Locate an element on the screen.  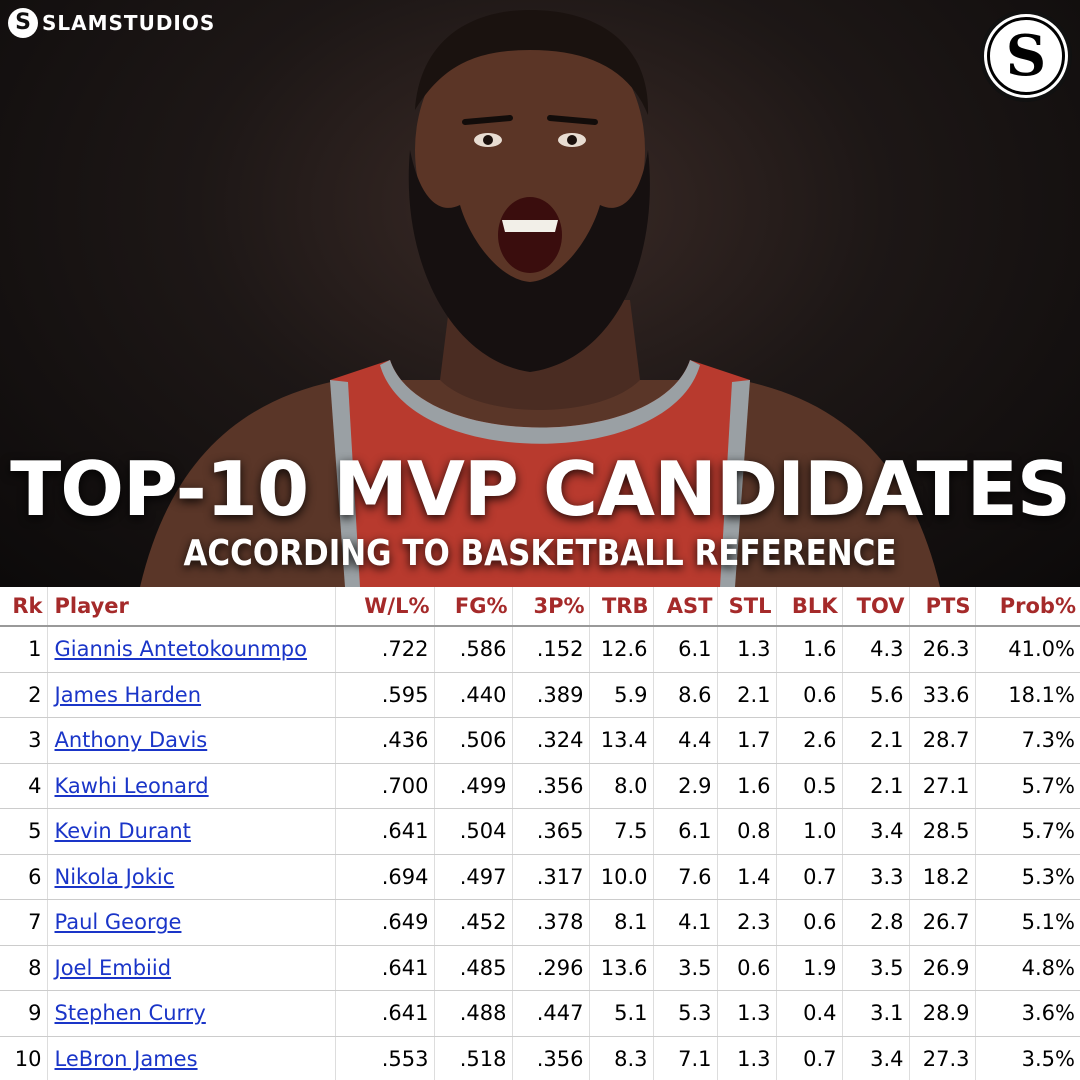
wl-pct-cell: .436 is located at coordinates (385, 740).